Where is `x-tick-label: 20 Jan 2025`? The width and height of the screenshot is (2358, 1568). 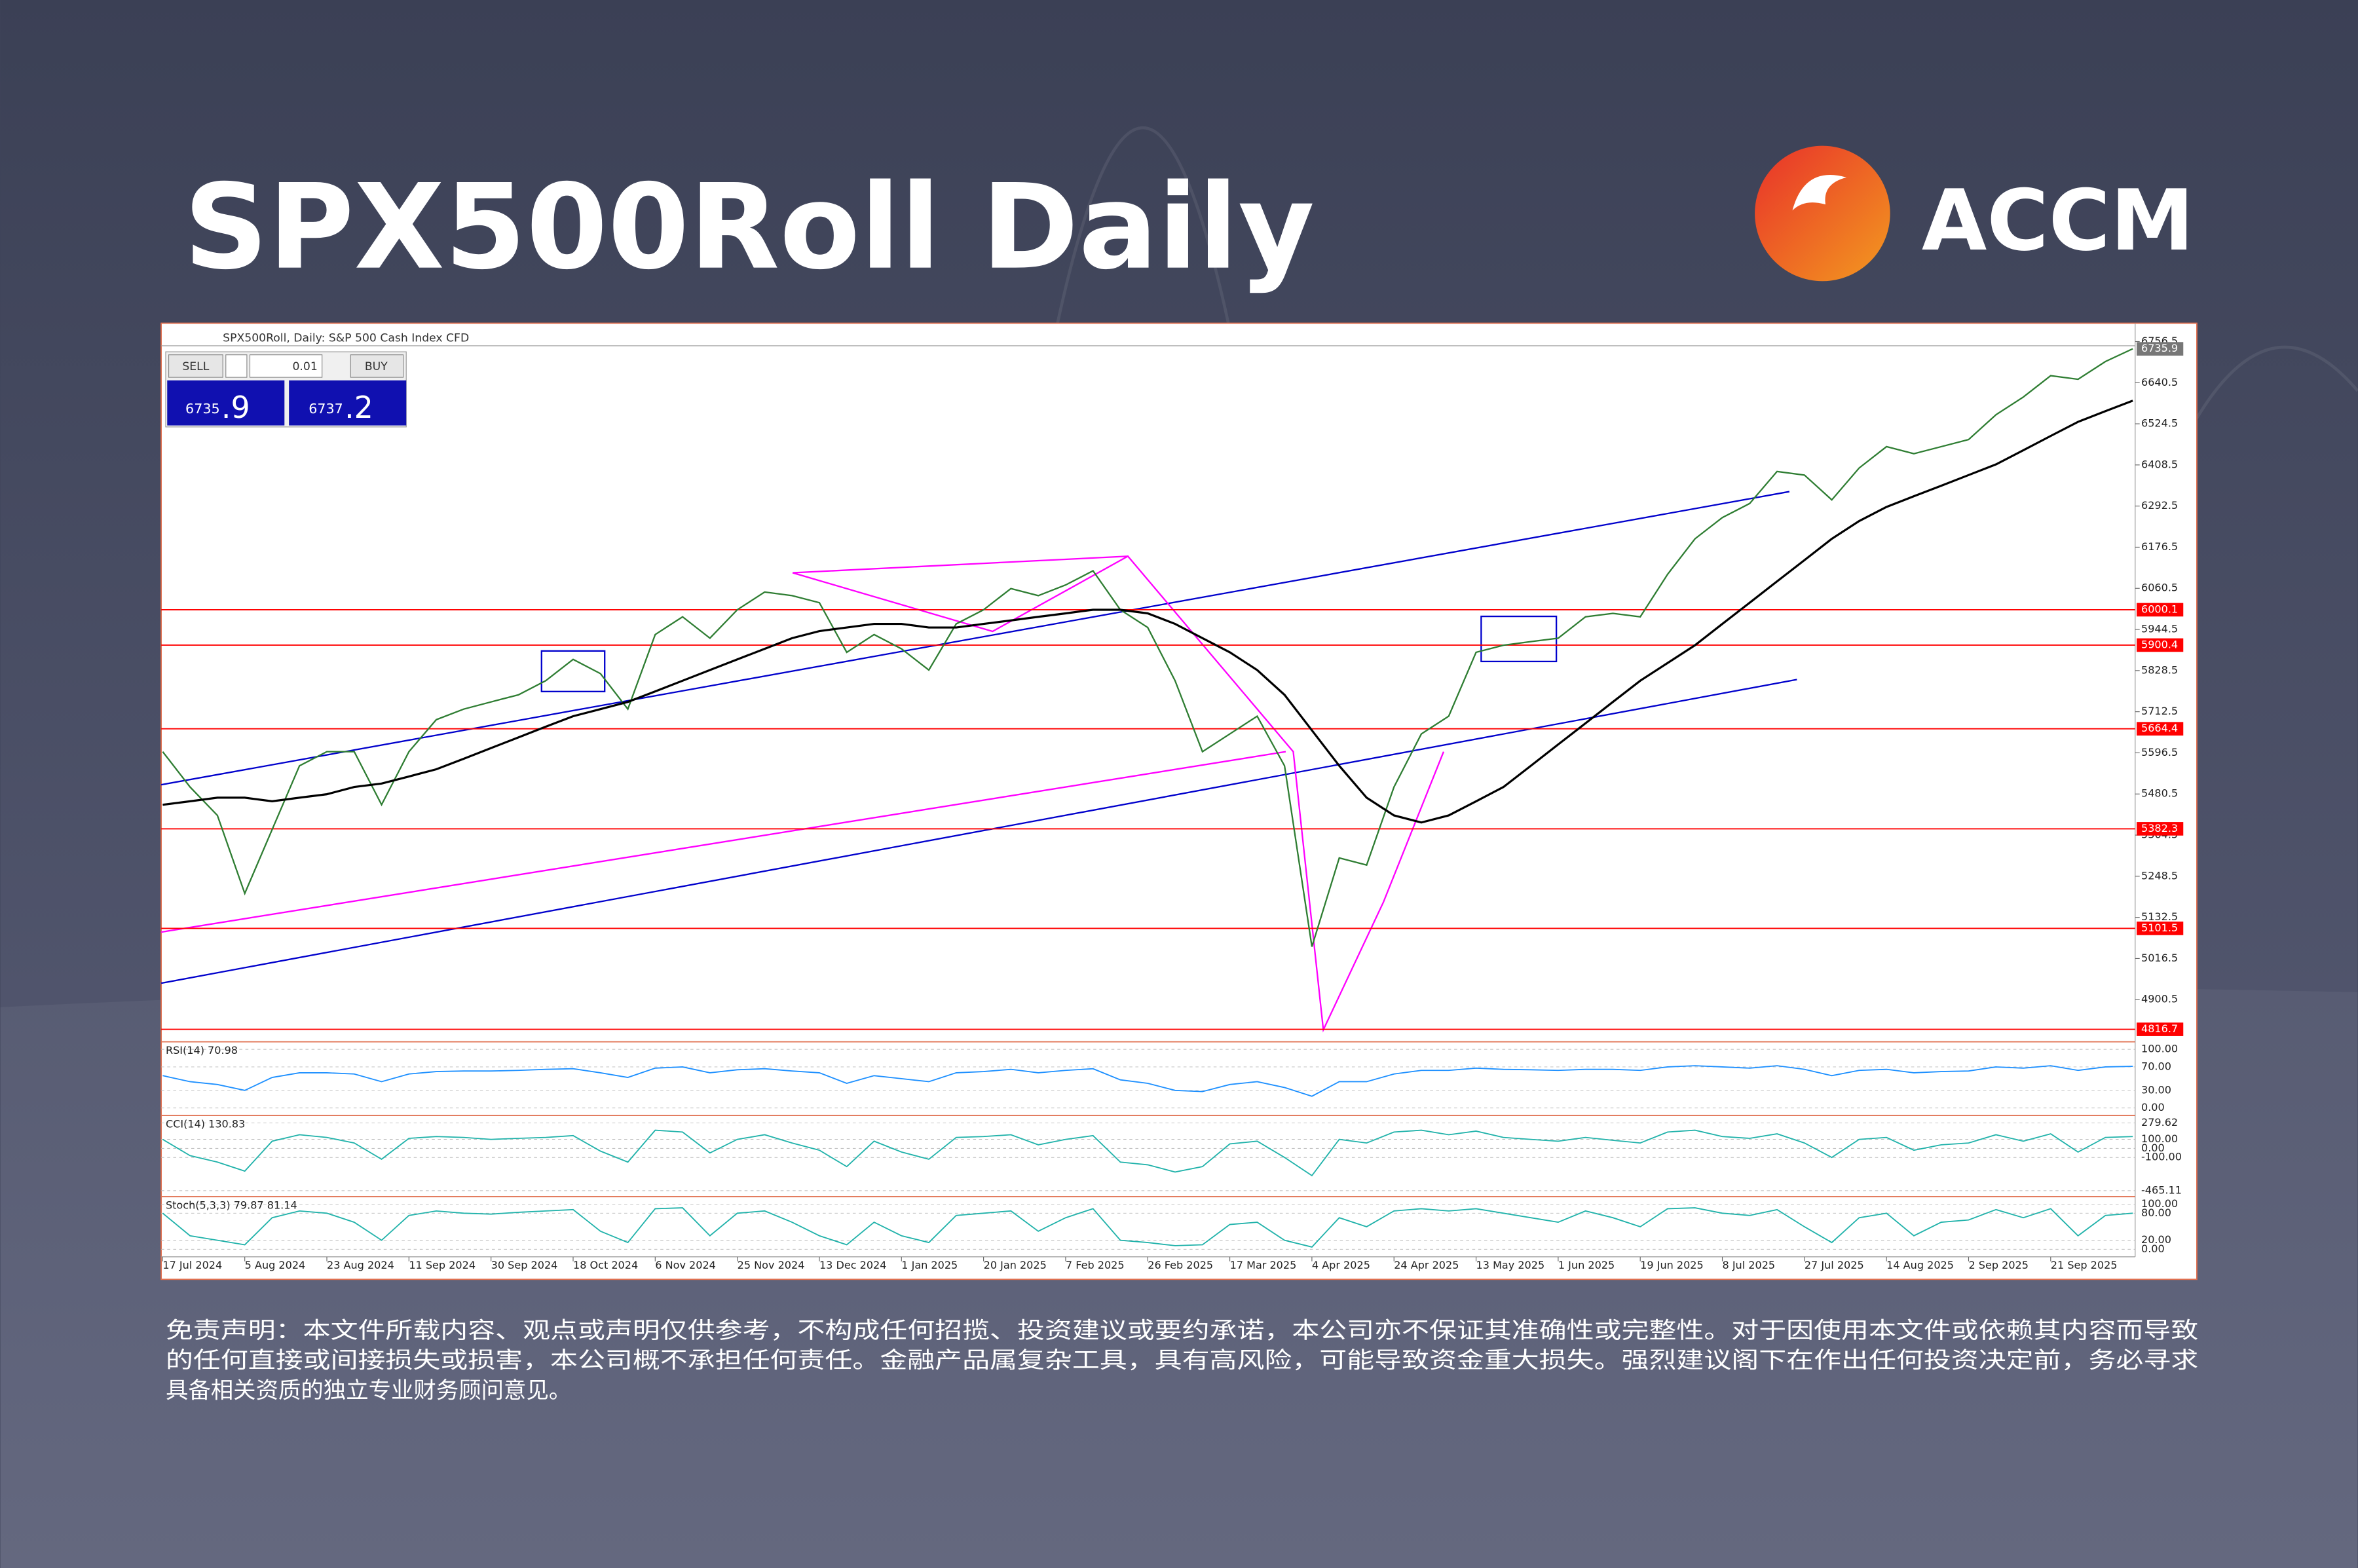
x-tick-label: 20 Jan 2025 is located at coordinates (1016, 1265).